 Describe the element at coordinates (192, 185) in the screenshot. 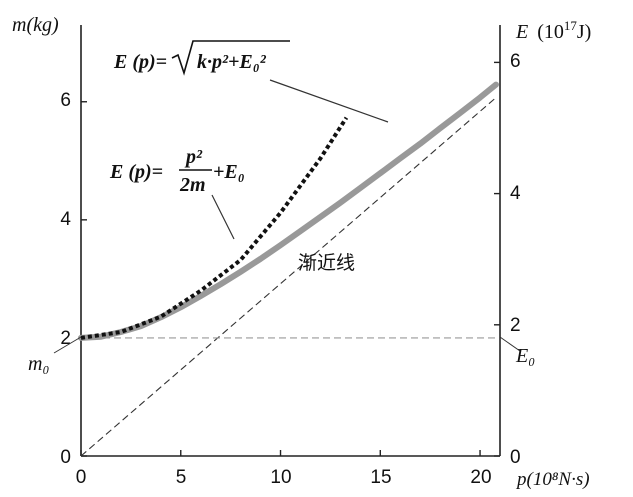

I see `frac-denominator: 2m` at that location.